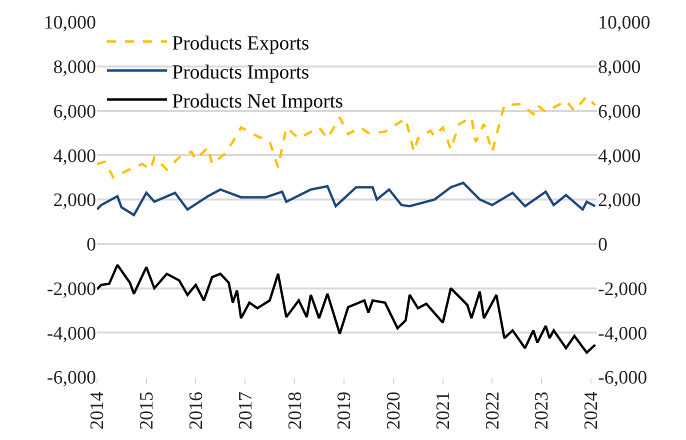 This screenshot has height=440, width=686. What do you see at coordinates (245, 411) in the screenshot?
I see `x-tick-label: 2017` at bounding box center [245, 411].